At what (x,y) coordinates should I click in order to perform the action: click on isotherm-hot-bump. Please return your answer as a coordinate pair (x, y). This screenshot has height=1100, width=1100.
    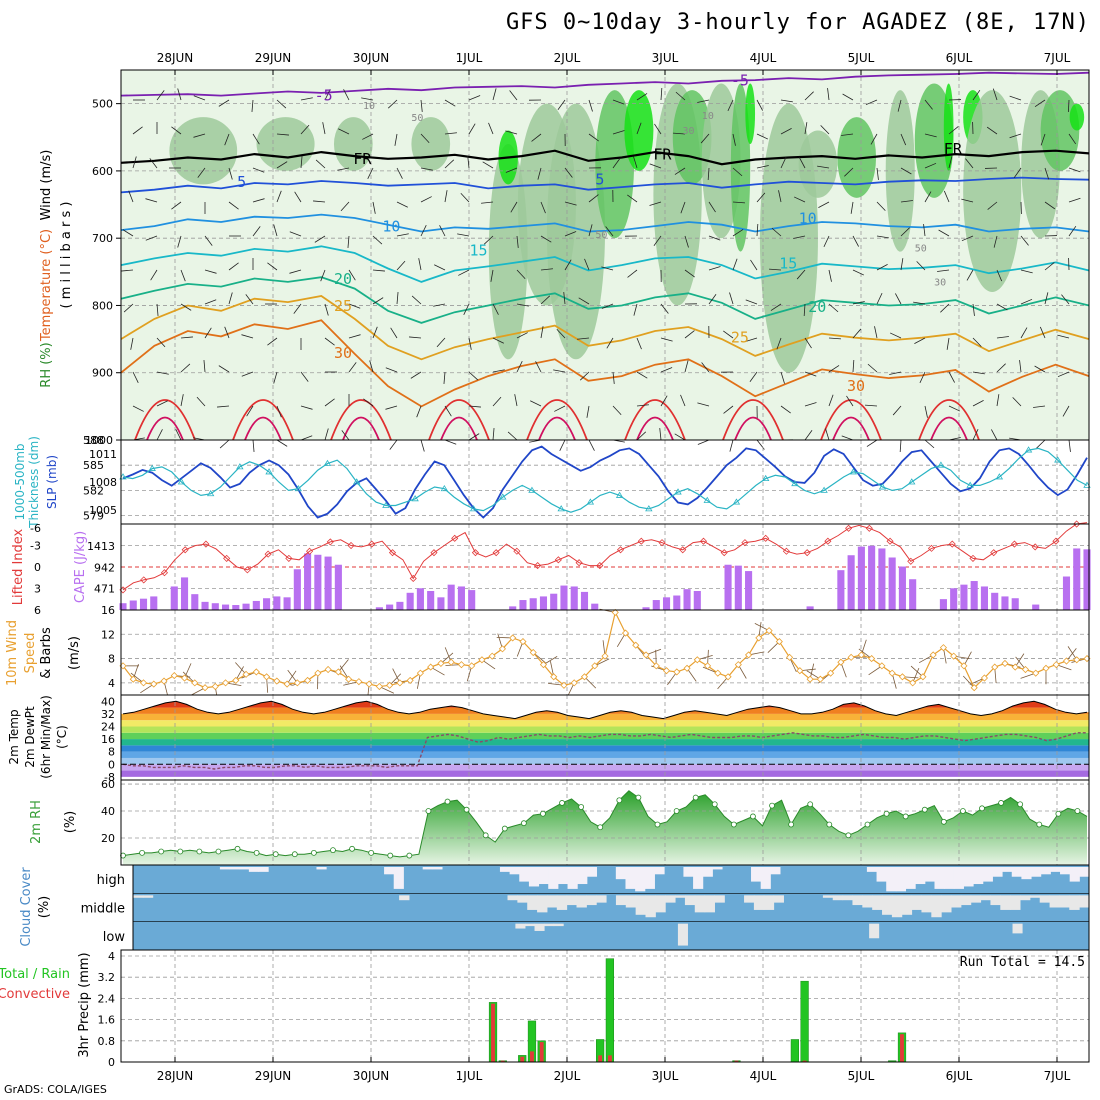
    Looking at the image, I should click on (165, 428).